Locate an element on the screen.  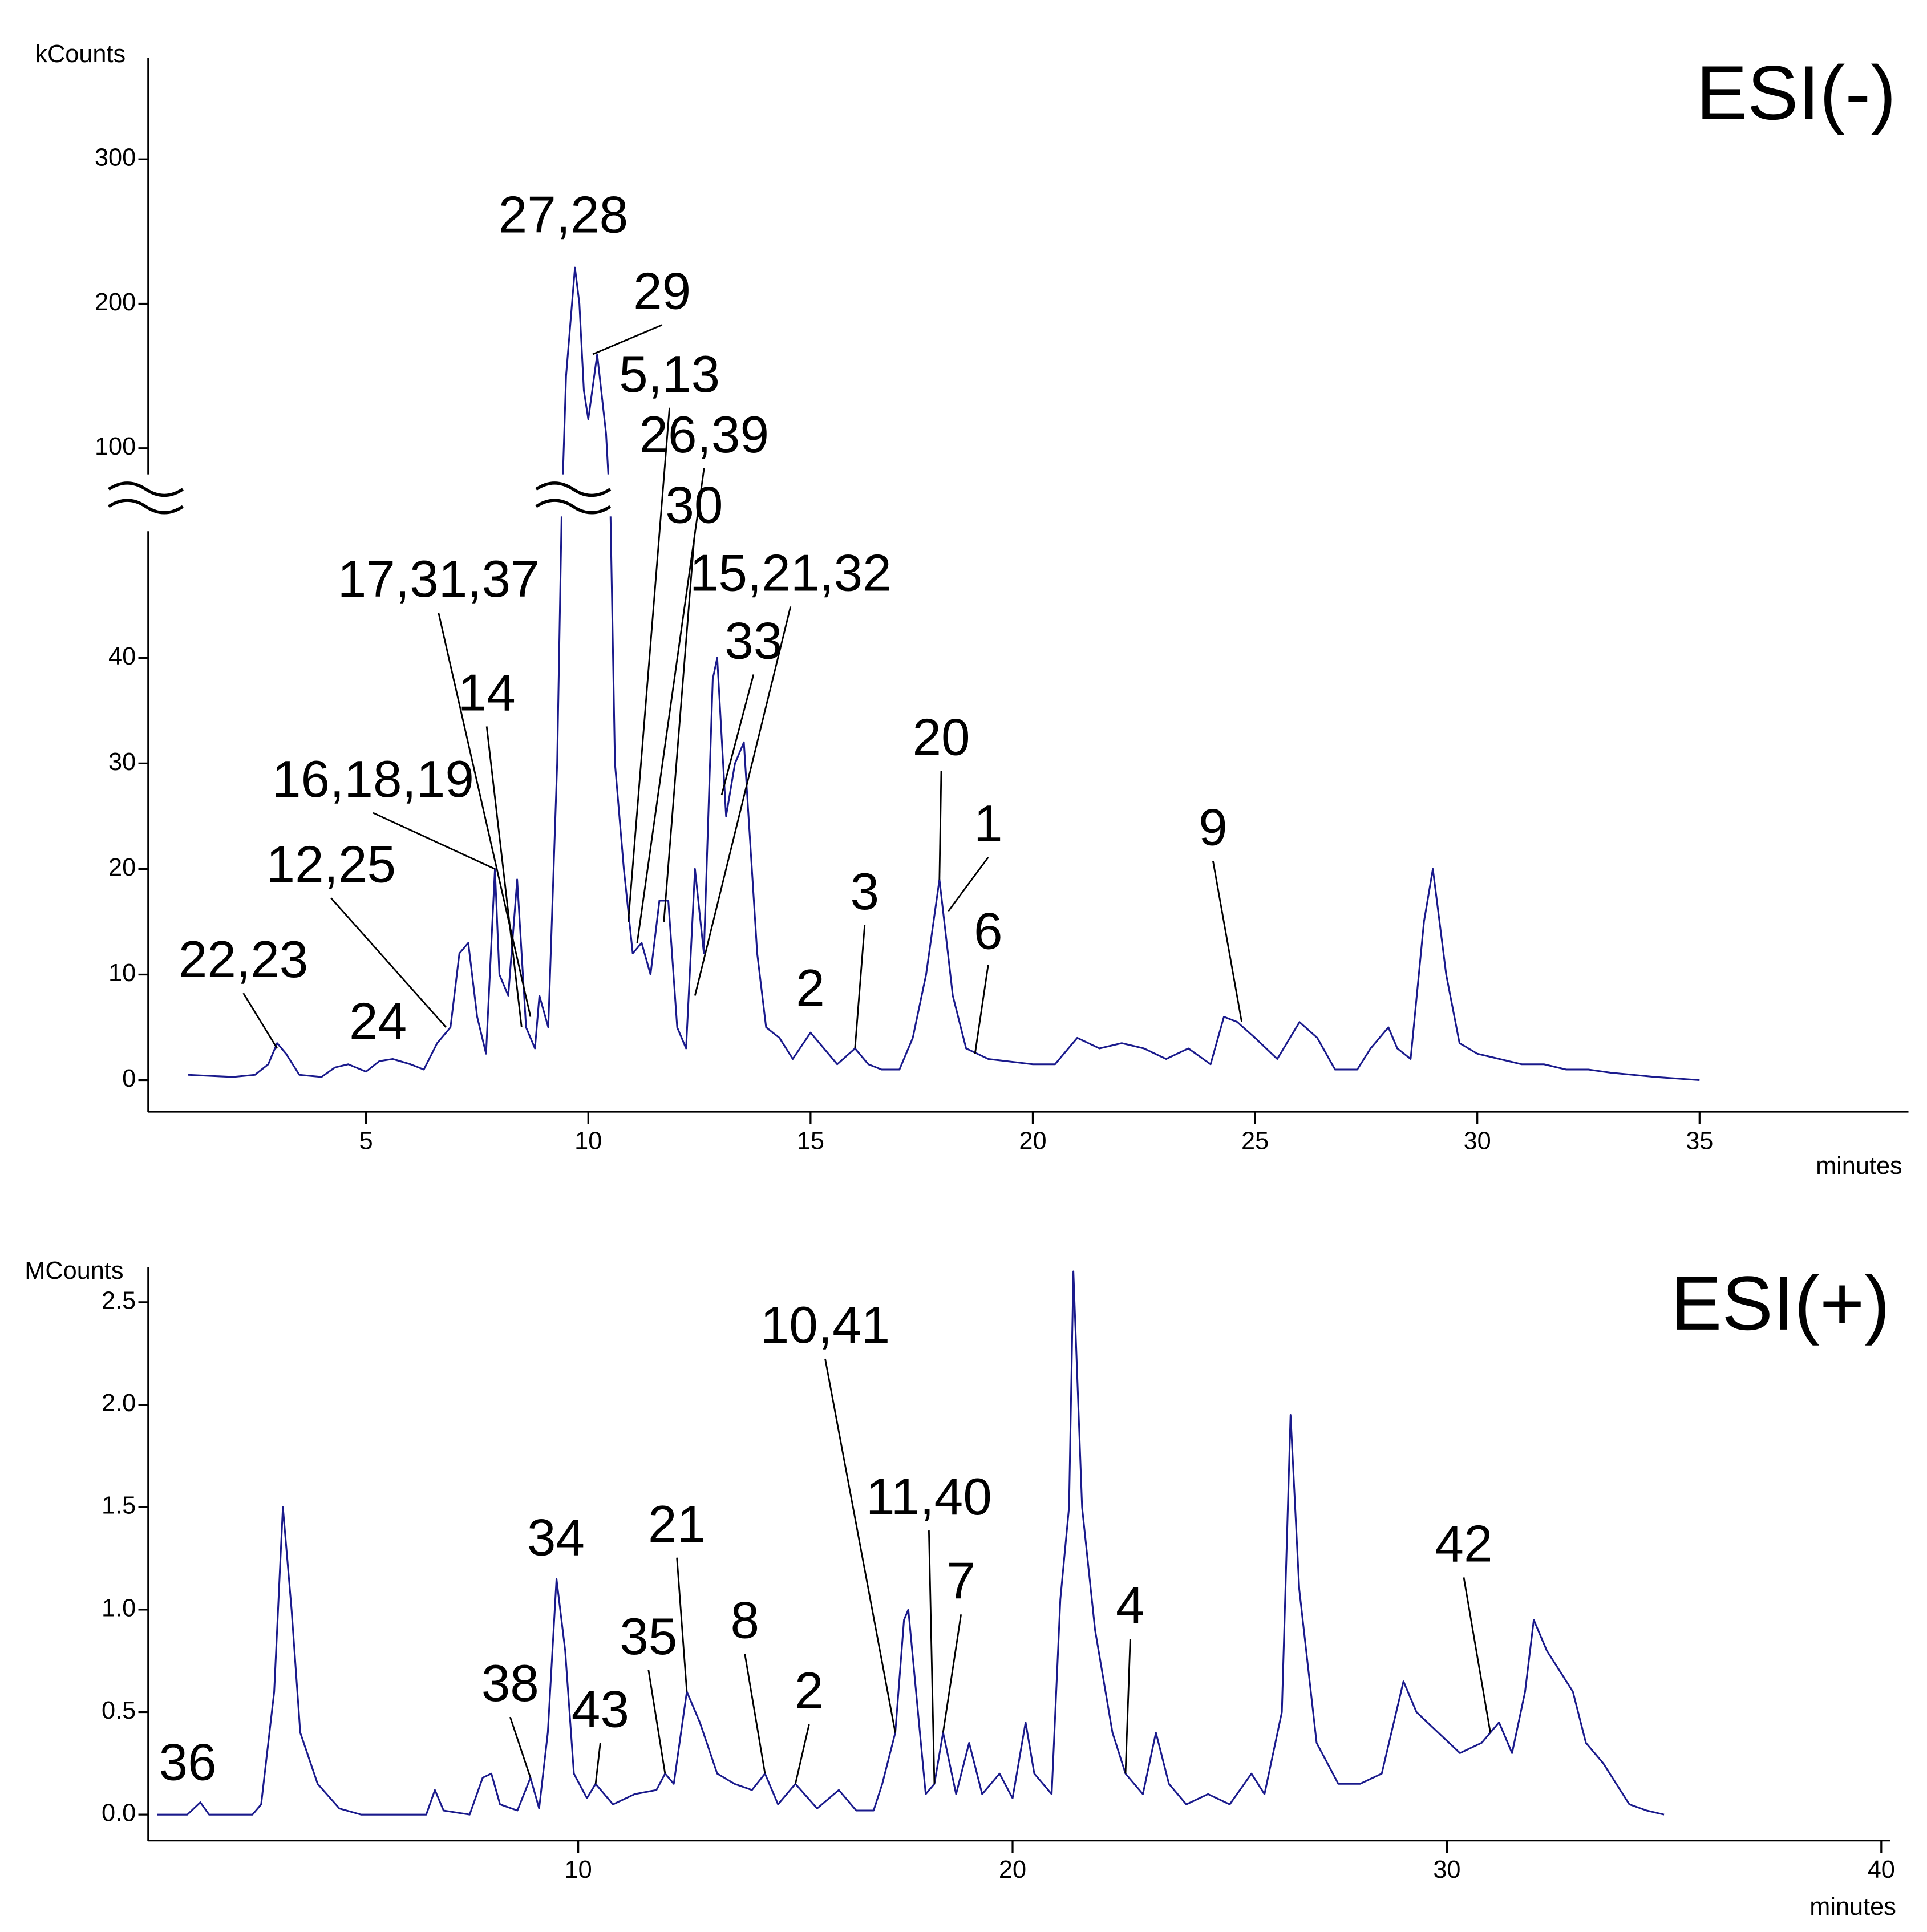
peak-label: 27,28 is located at coordinates (564, 215).